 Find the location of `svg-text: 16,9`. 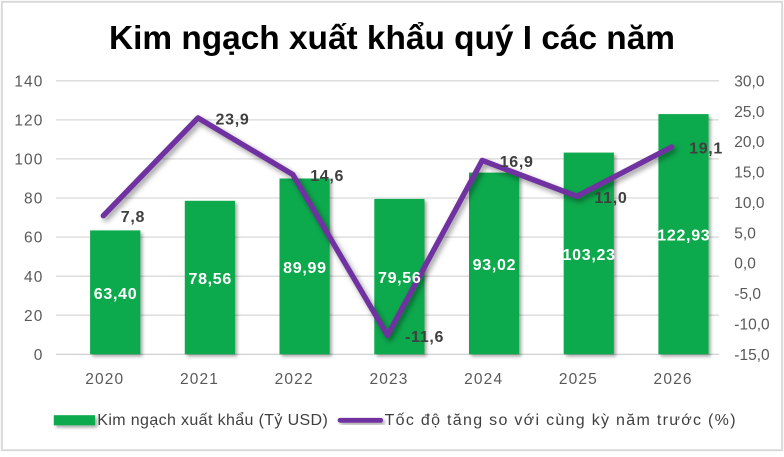

svg-text: 16,9 is located at coordinates (517, 162).